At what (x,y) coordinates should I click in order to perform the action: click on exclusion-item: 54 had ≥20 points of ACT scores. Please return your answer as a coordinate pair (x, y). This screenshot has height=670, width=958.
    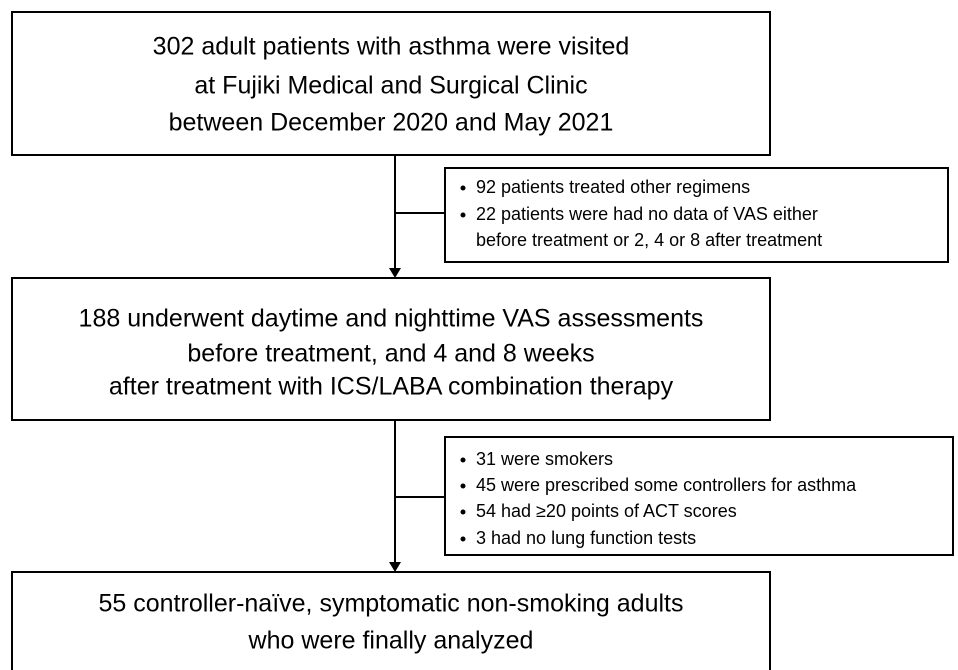
    Looking at the image, I should click on (606, 511).